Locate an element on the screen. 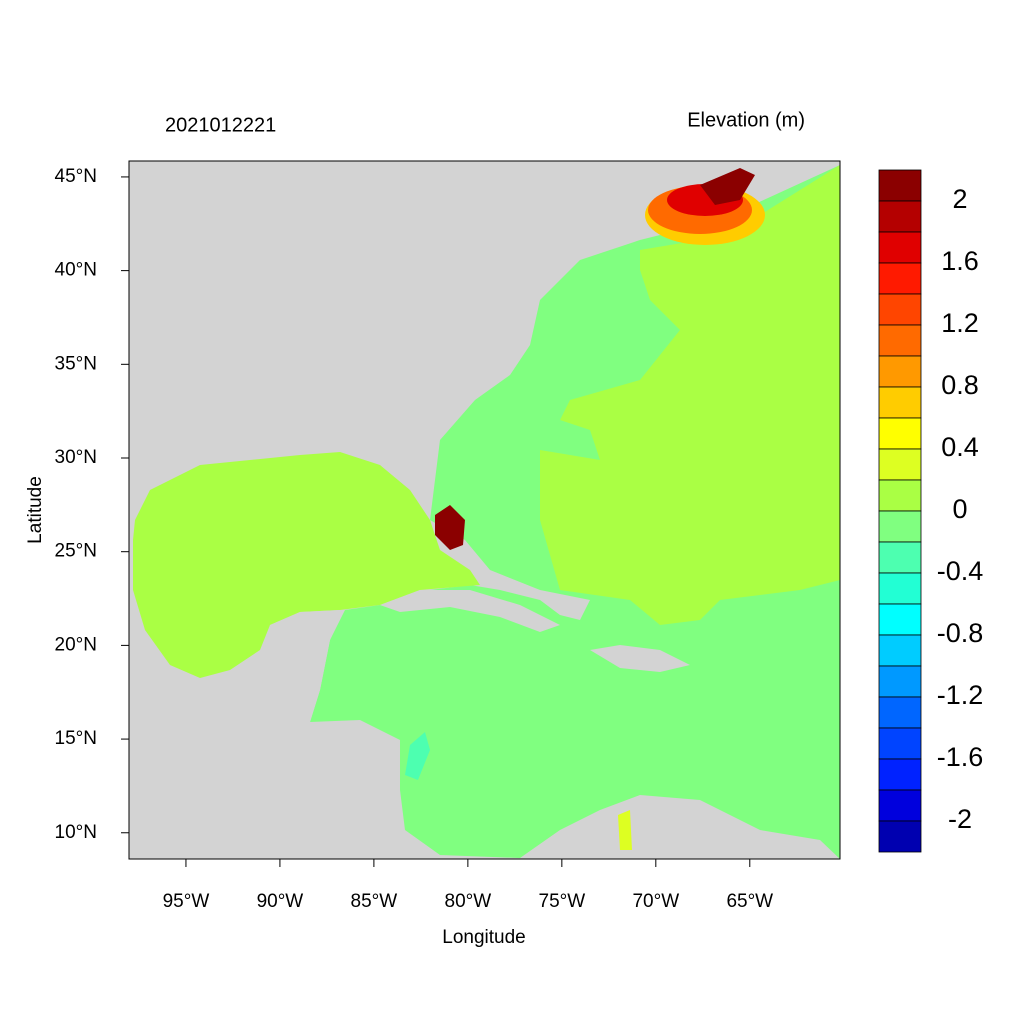  x-tick-label: 95°W is located at coordinates (186, 901).